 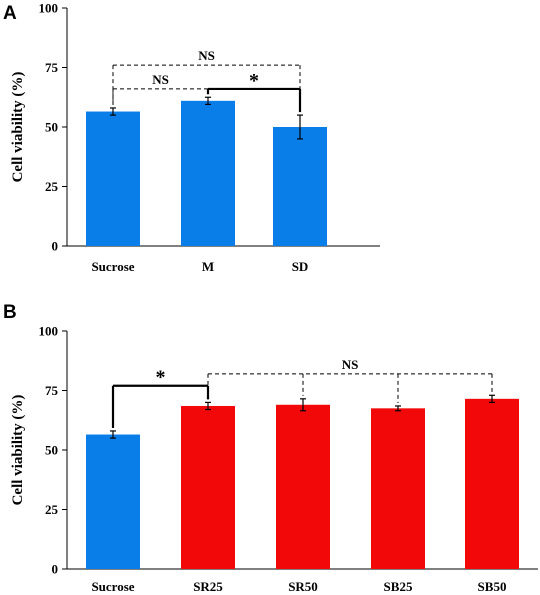 What do you see at coordinates (303, 486) in the screenshot?
I see `bar-sr50` at bounding box center [303, 486].